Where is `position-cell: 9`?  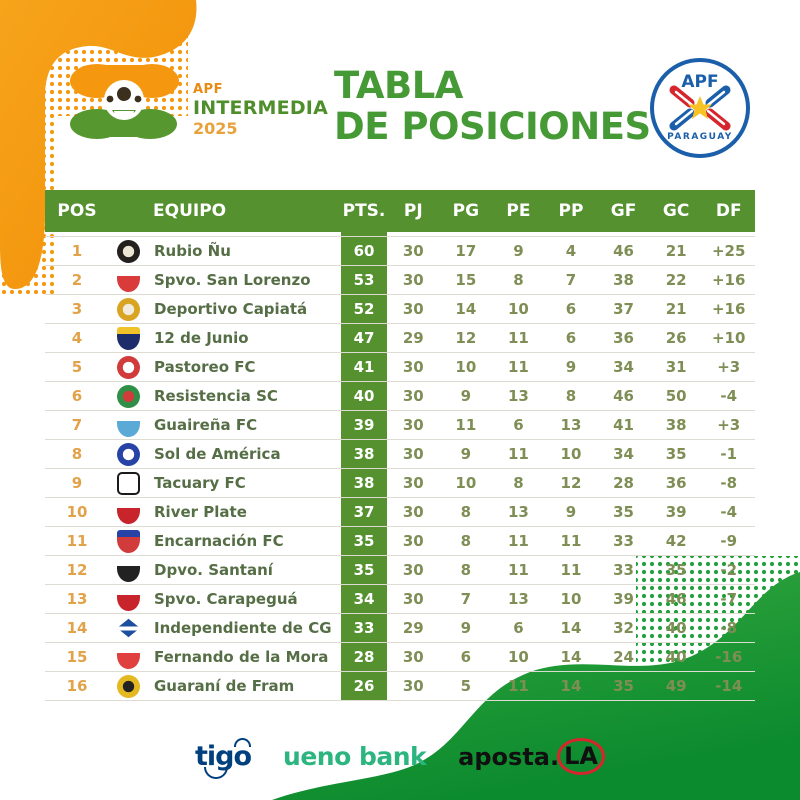 position-cell: 9 is located at coordinates (77, 483).